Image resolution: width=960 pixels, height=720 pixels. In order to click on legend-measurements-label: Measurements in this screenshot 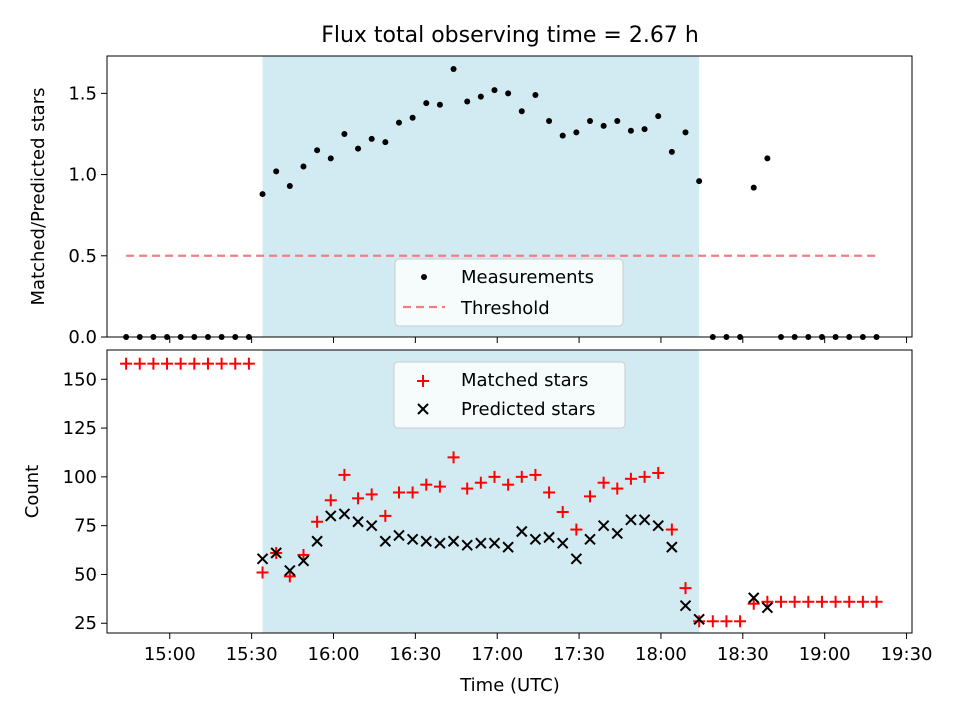, I will do `click(527, 277)`.